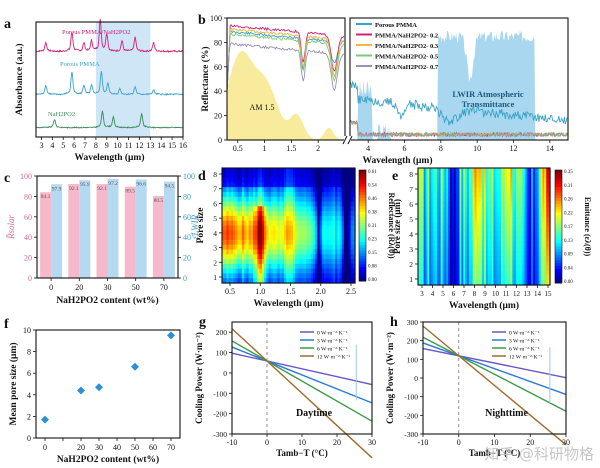 The height and width of the screenshot is (468, 600). What do you see at coordinates (351, 291) in the screenshot?
I see `x-tick-label: 2.5` at bounding box center [351, 291].